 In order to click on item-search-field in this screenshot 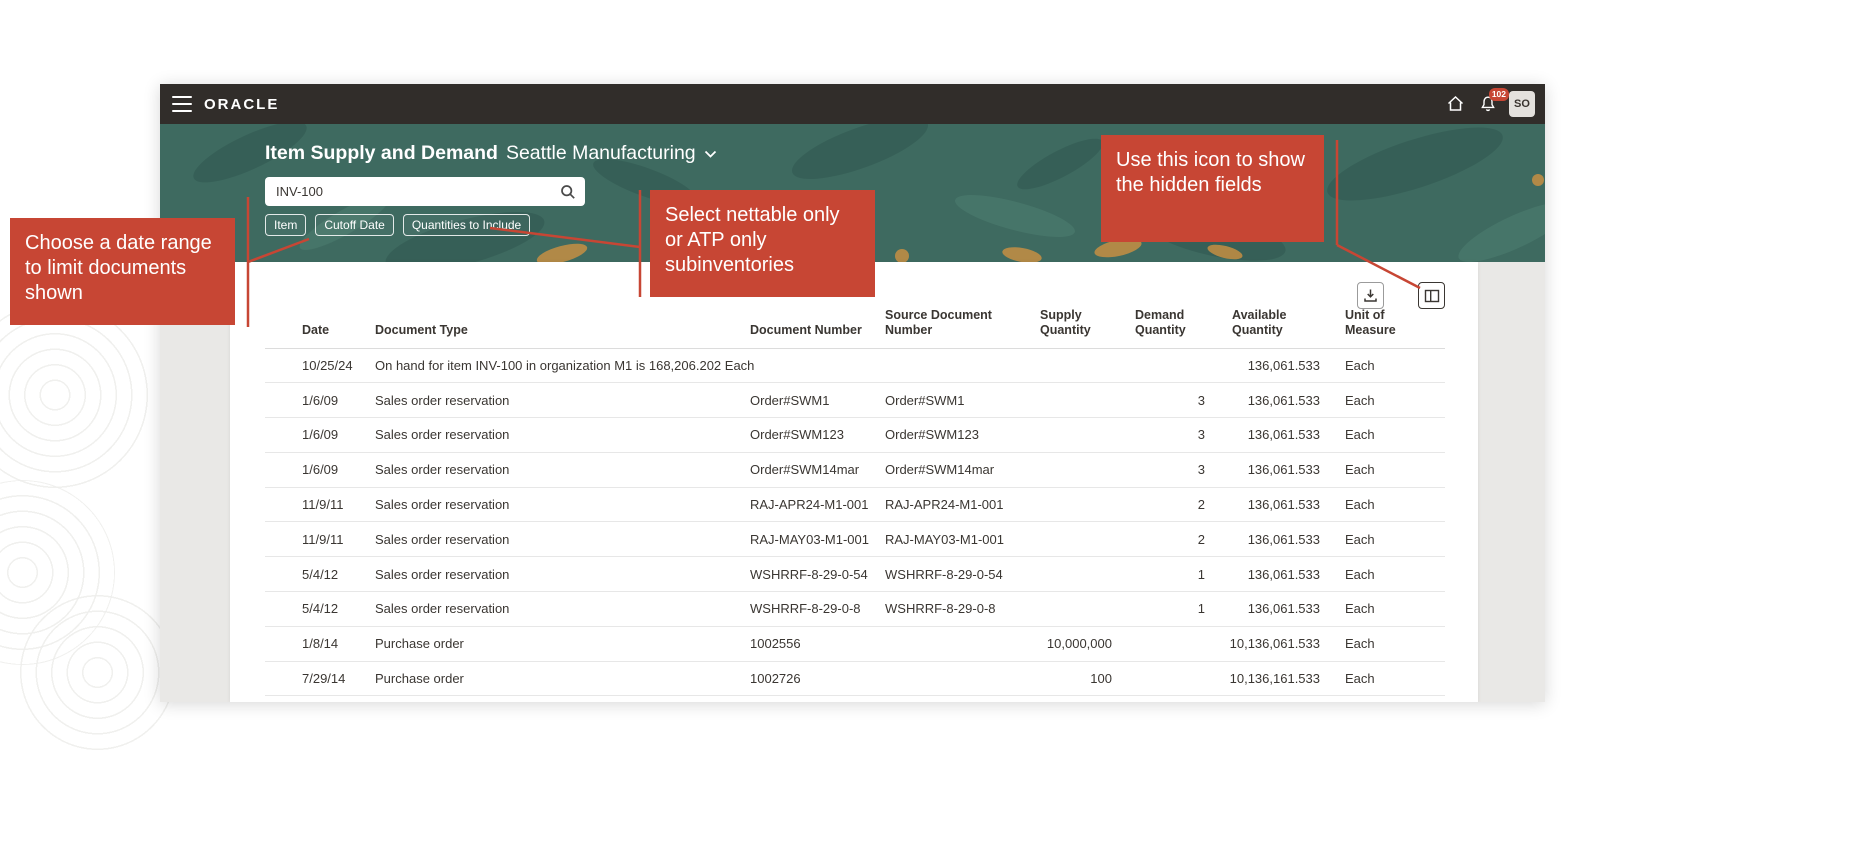, I will do `click(425, 191)`.